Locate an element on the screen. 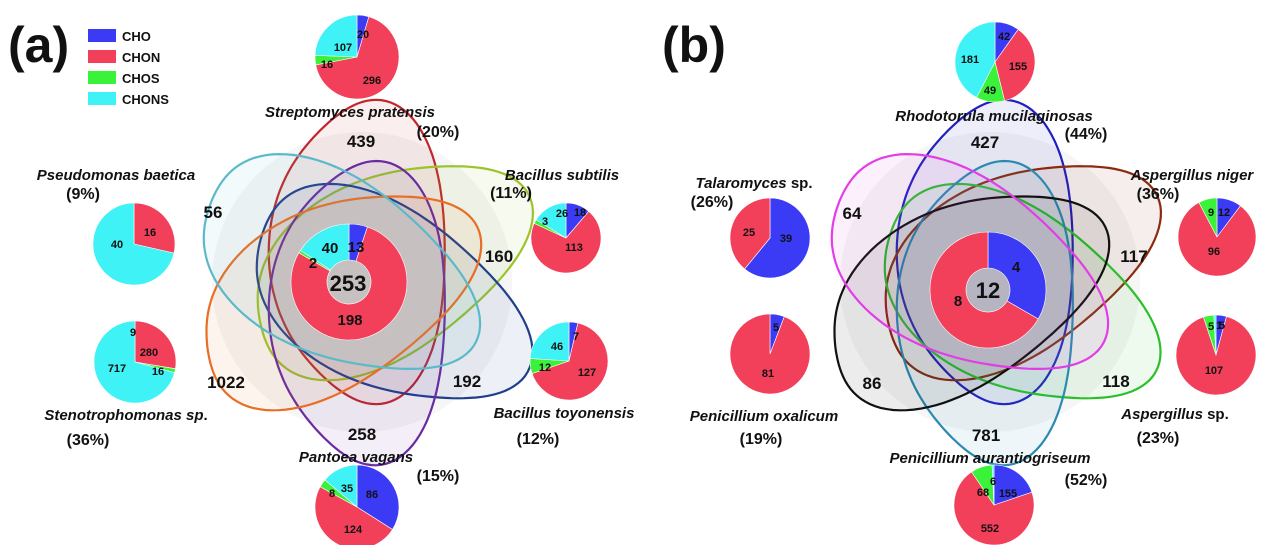 Image resolution: width=1261 pixels, height=545 pixels. pie-label-chos: 9 is located at coordinates (1211, 213).